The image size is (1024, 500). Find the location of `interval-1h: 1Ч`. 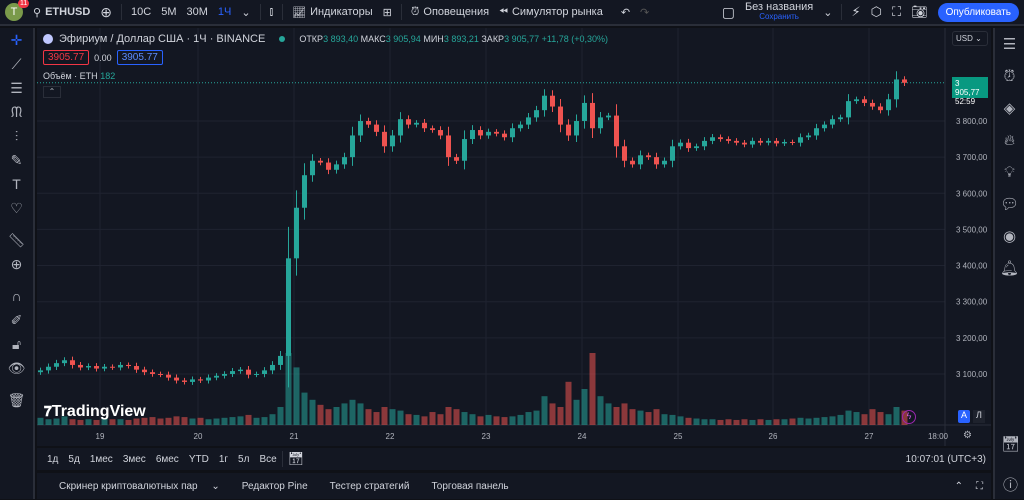

interval-1h: 1Ч is located at coordinates (224, 12).